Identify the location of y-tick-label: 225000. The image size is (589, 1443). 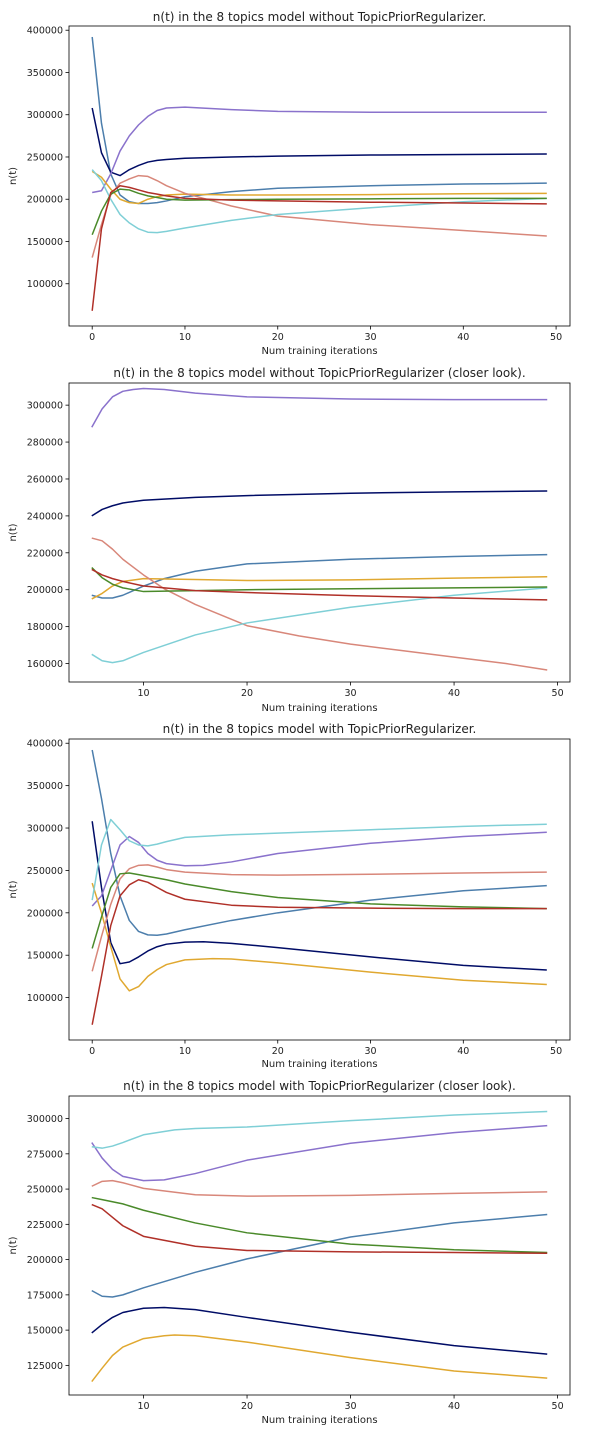
(45, 1225).